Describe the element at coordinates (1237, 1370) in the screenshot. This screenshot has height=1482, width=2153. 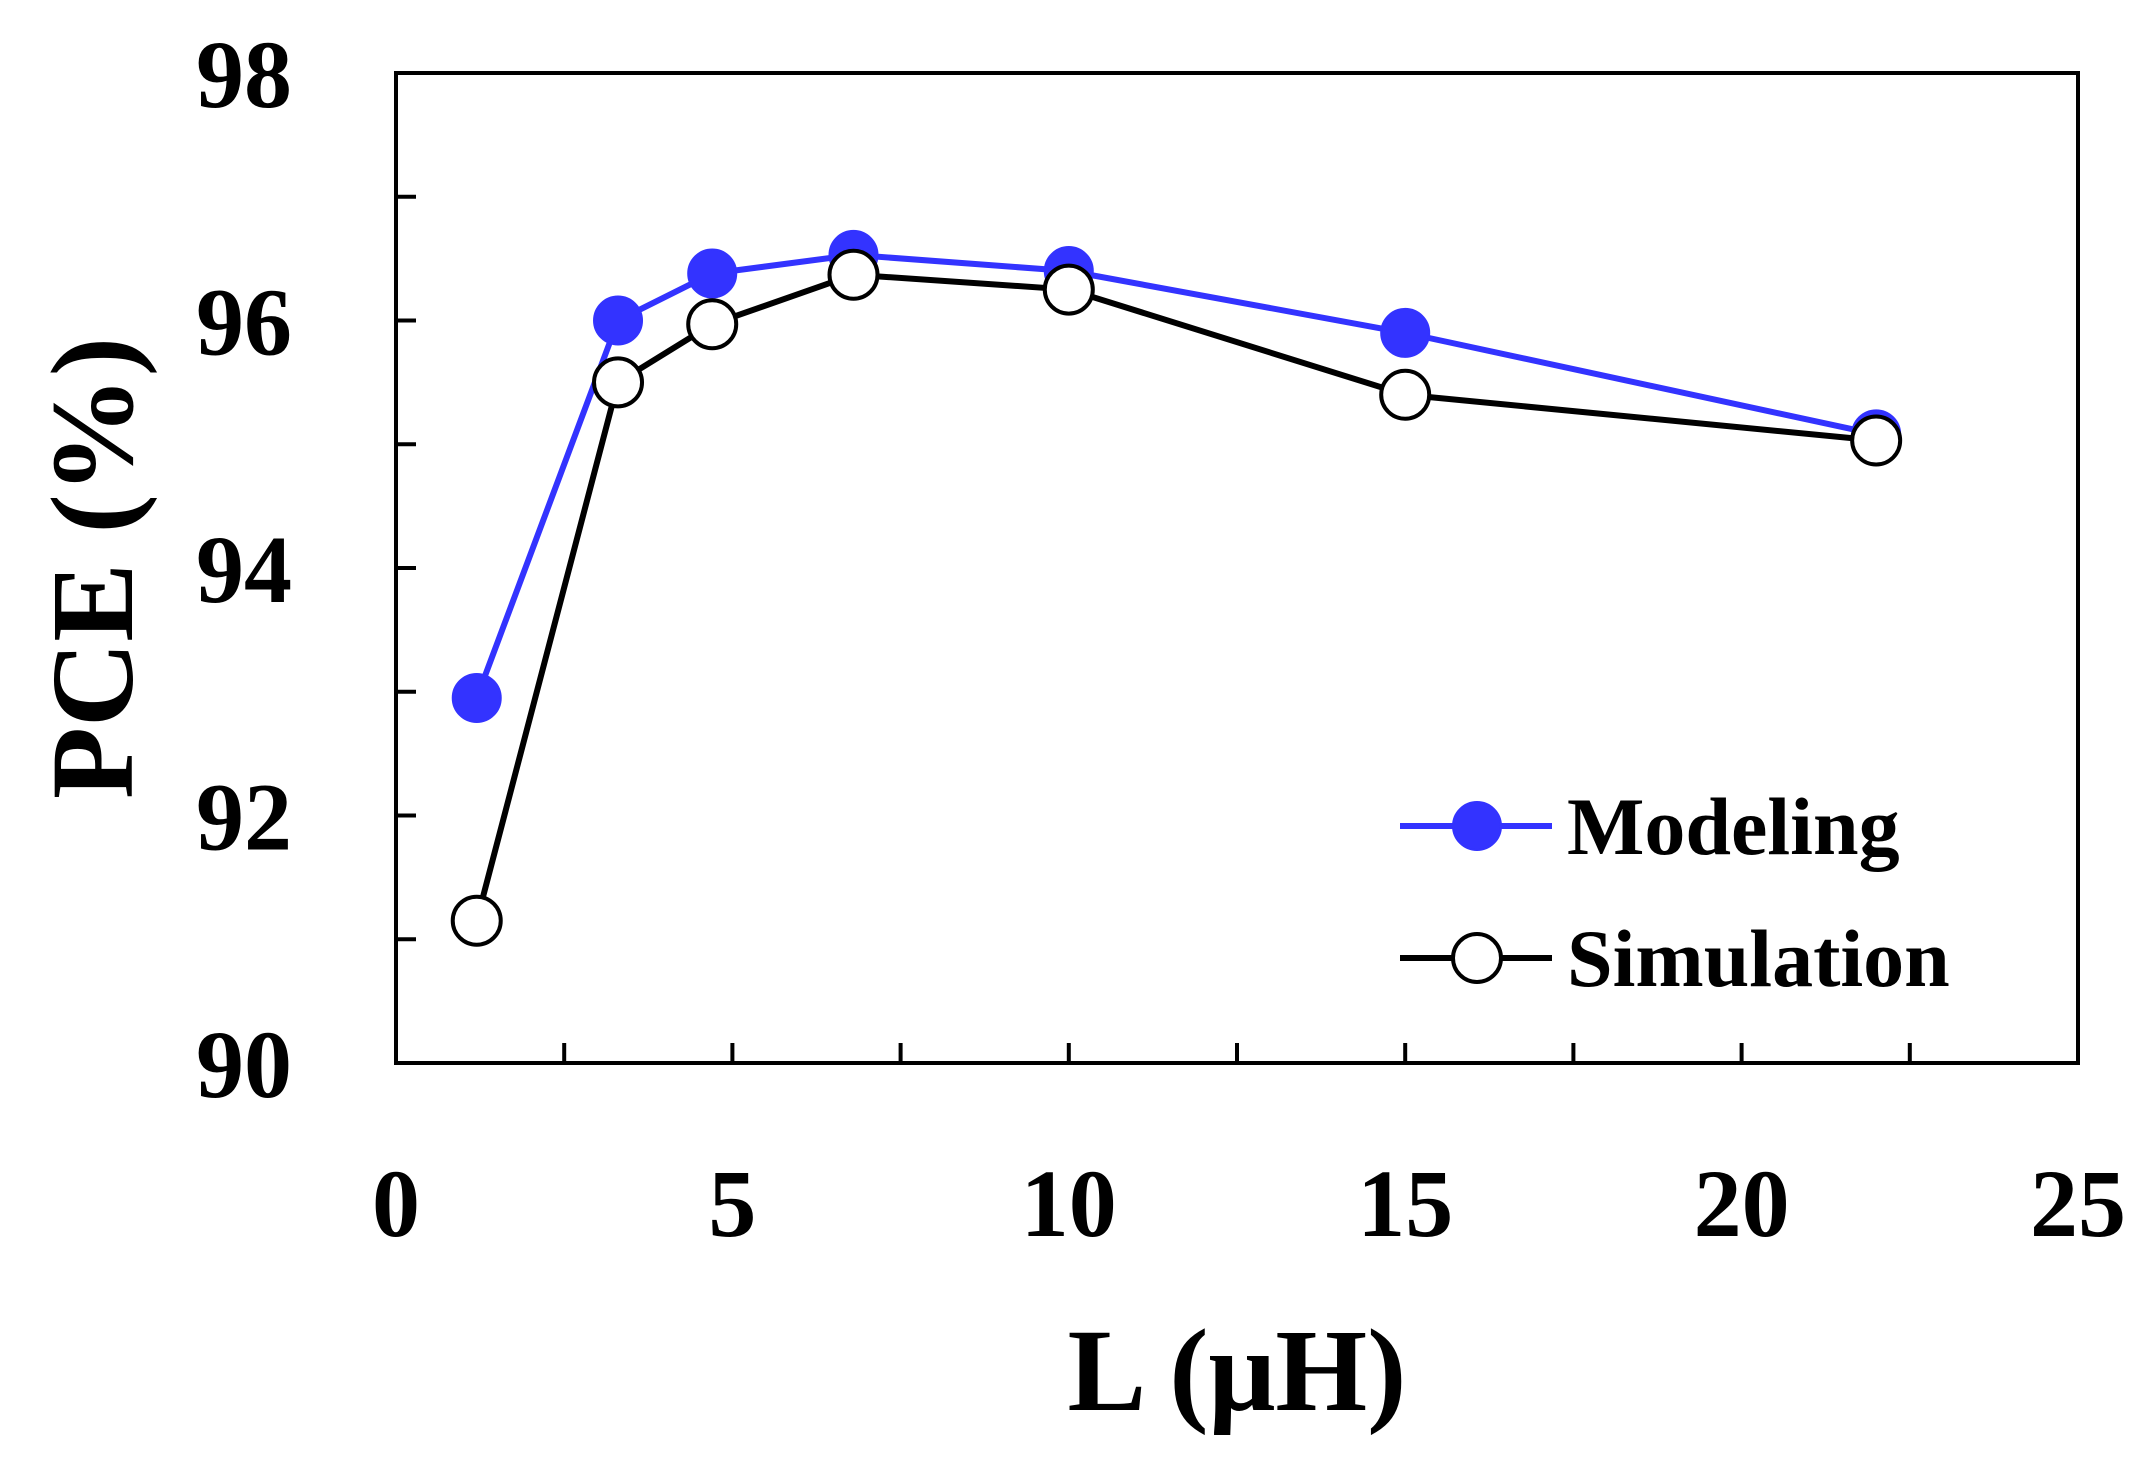
I see `x-axis-title: L (μH)` at that location.